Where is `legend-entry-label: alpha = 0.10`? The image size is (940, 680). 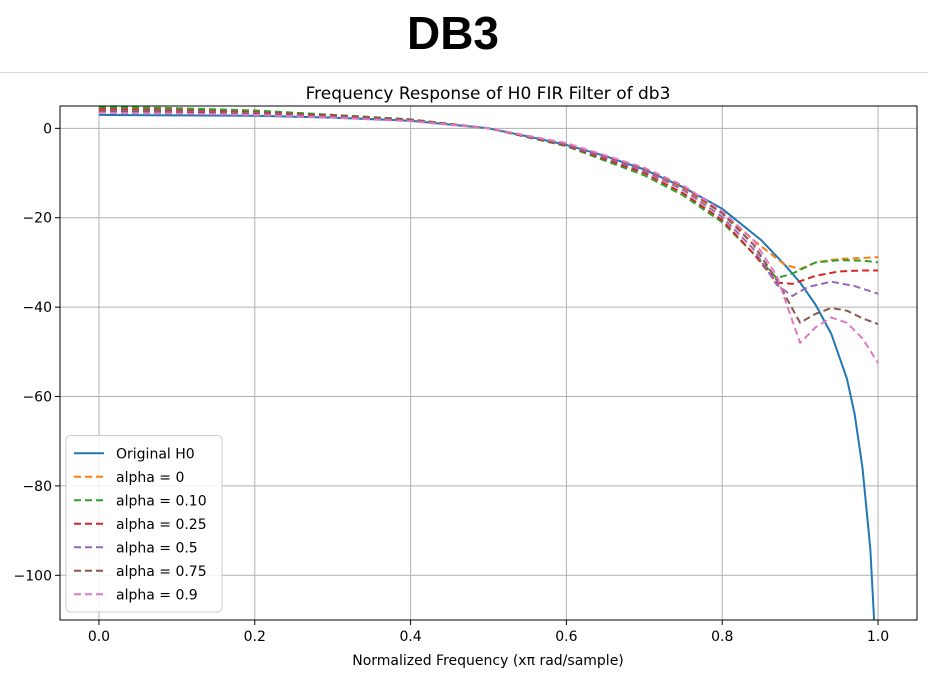 legend-entry-label: alpha = 0.10 is located at coordinates (161, 501).